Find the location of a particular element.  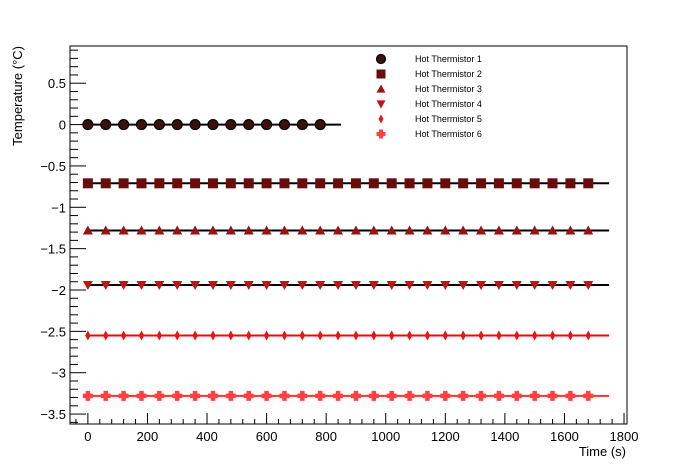

x-tick-label: 1600 is located at coordinates (564, 436).